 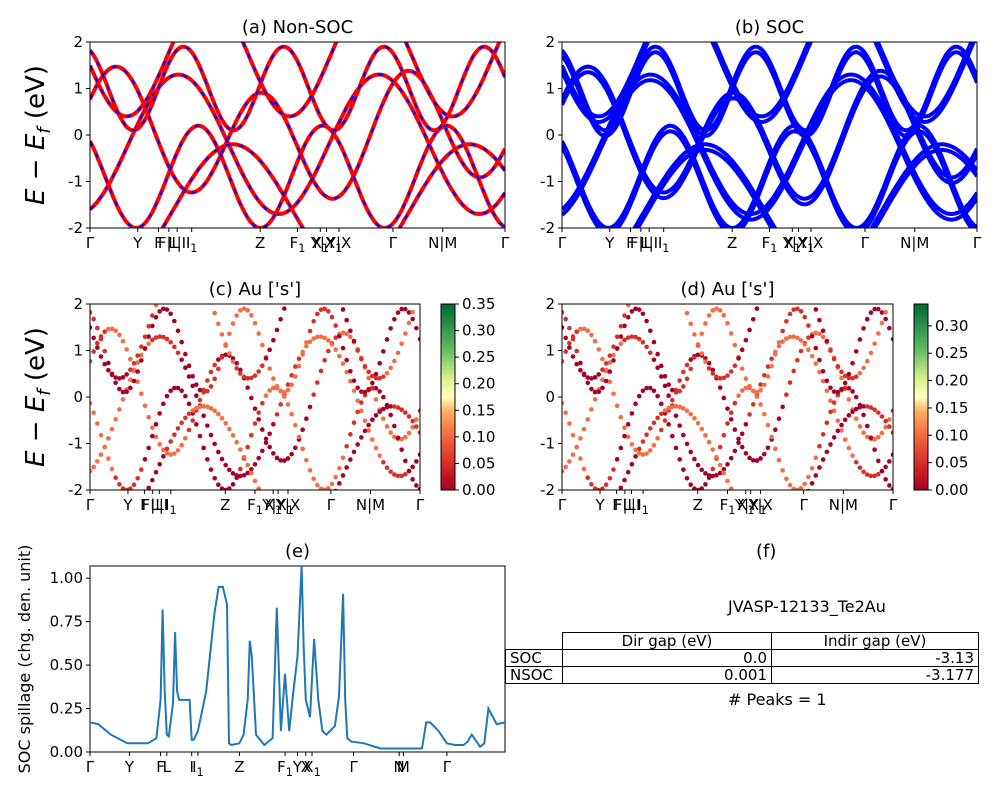 I want to click on y-tick-label: 1.00, so click(x=66, y=578).